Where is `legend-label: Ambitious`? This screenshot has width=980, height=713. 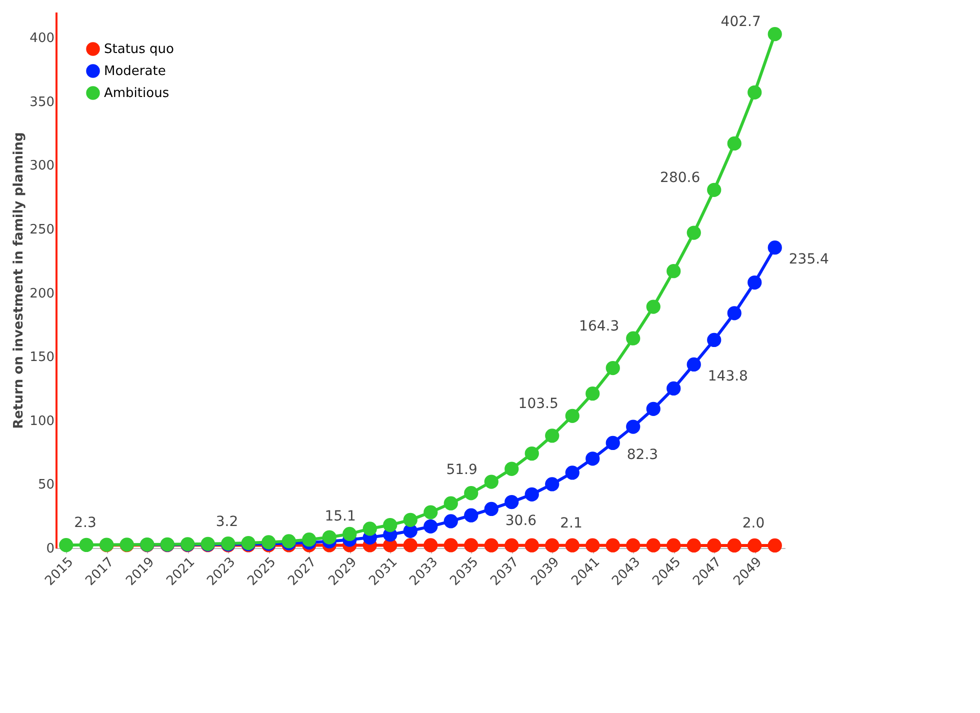
legend-label: Ambitious is located at coordinates (137, 93).